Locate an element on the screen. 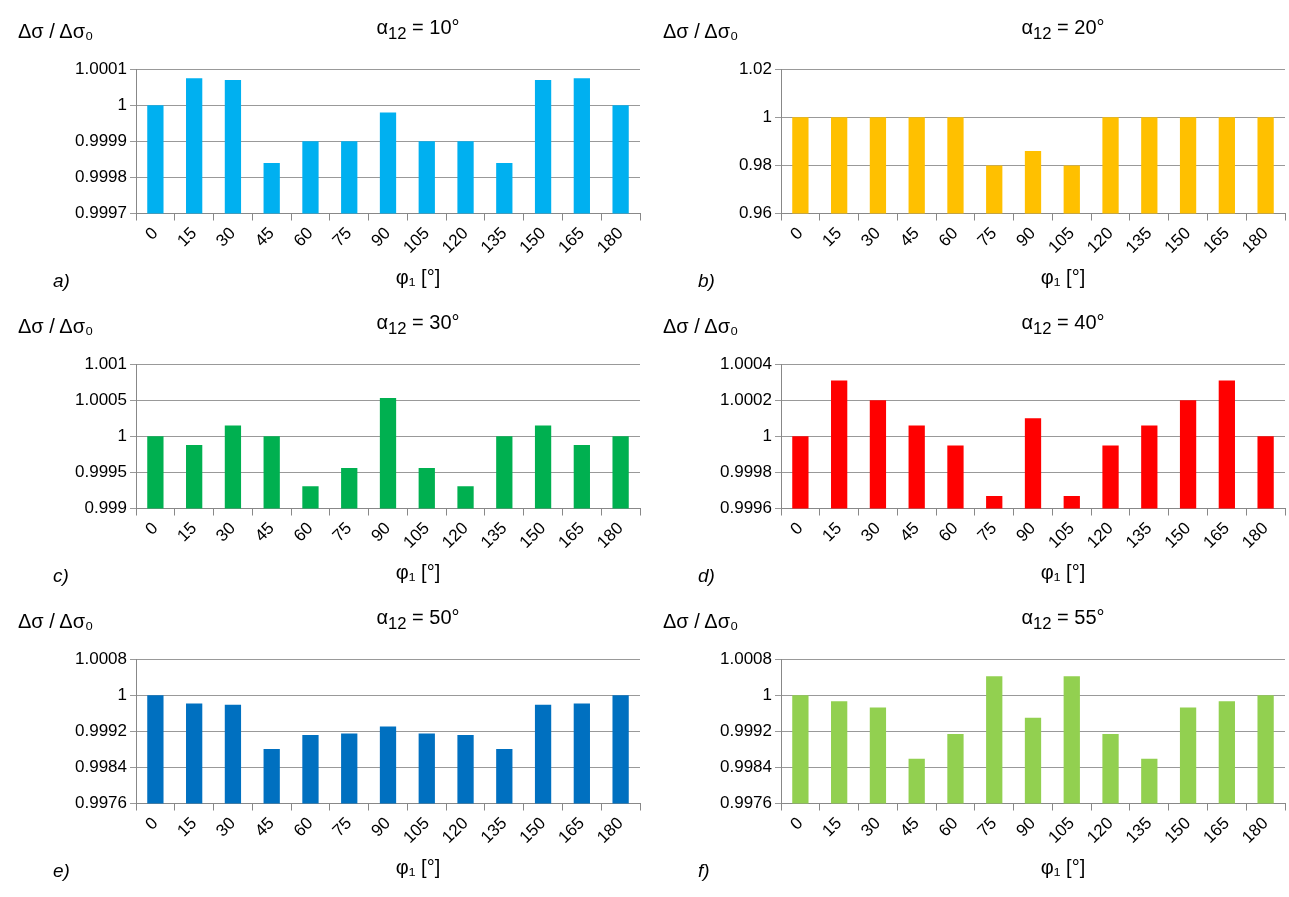 This screenshot has height=897, width=1289. y-tick-label: 1.0005 is located at coordinates (101, 399).